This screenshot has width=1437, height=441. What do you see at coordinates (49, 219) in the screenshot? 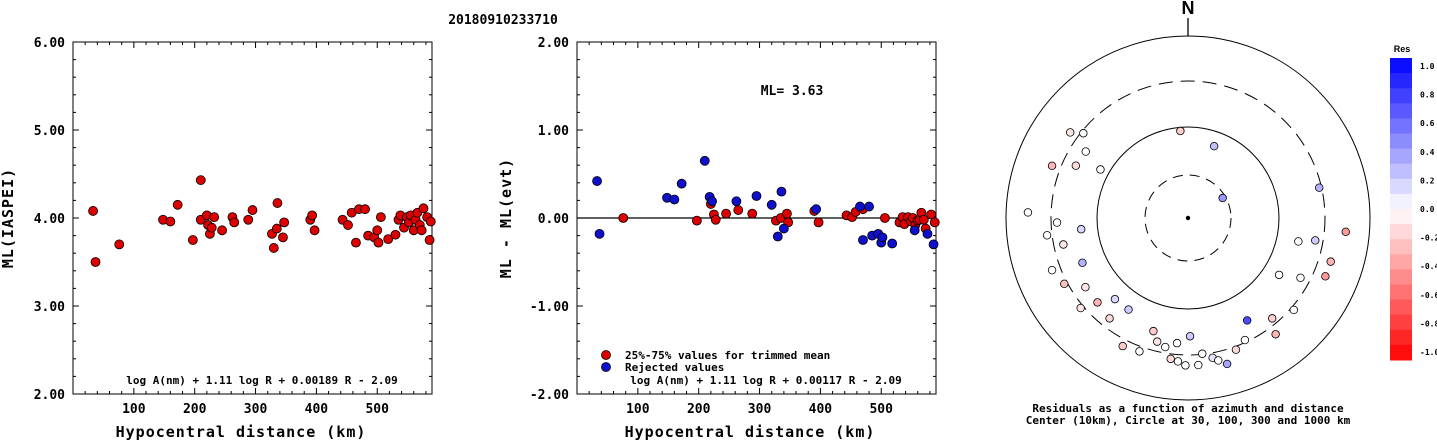
I see `y-tick-label: 4.00` at bounding box center [49, 219].